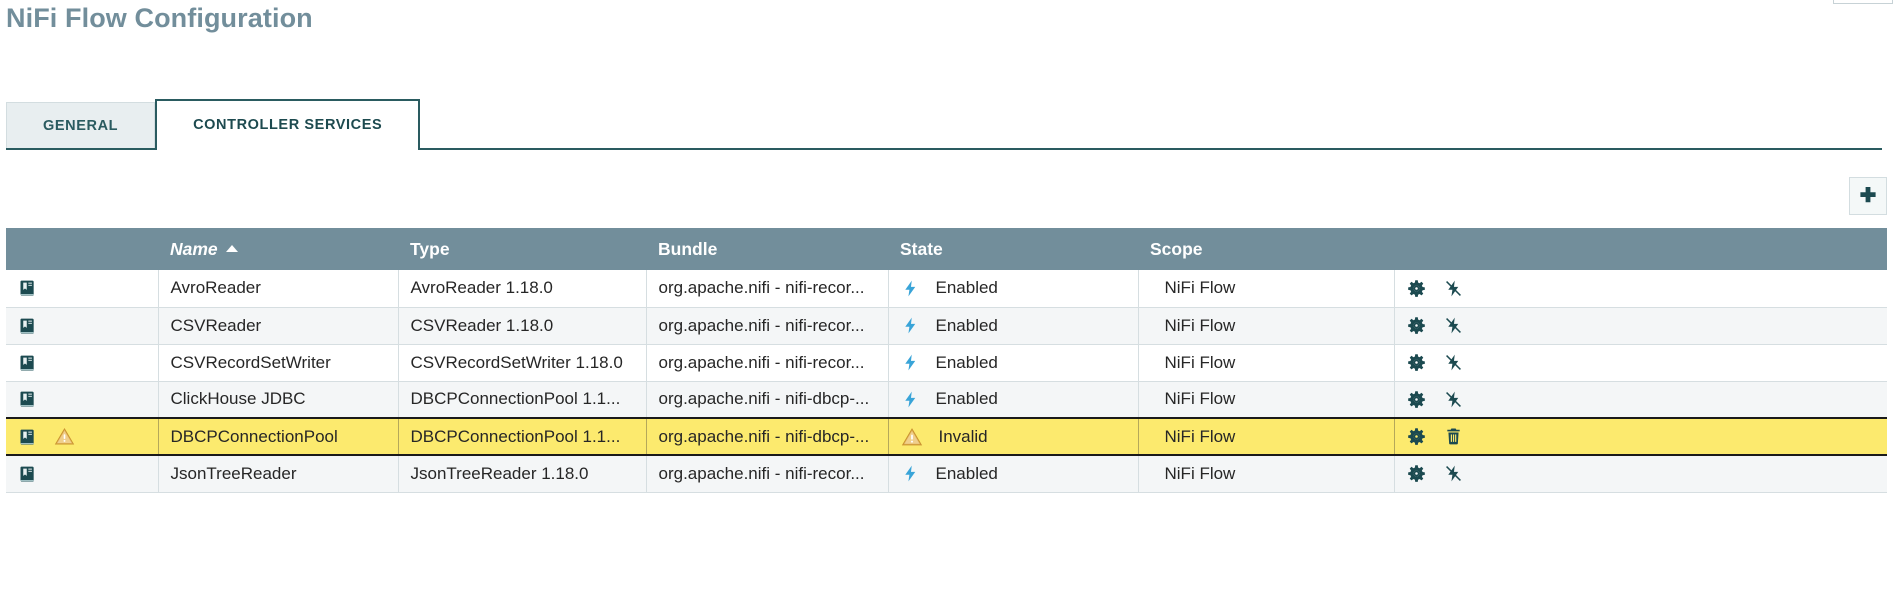 Image resolution: width=1893 pixels, height=607 pixels. I want to click on row-type-cell: CSVRecordSetWriter 1.18.0, so click(522, 363).